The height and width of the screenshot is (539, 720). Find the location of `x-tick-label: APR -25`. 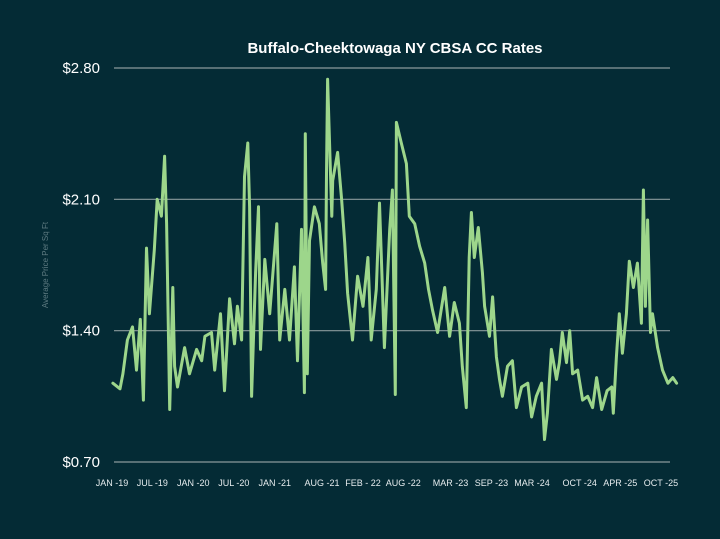

x-tick-label: APR -25 is located at coordinates (620, 483).